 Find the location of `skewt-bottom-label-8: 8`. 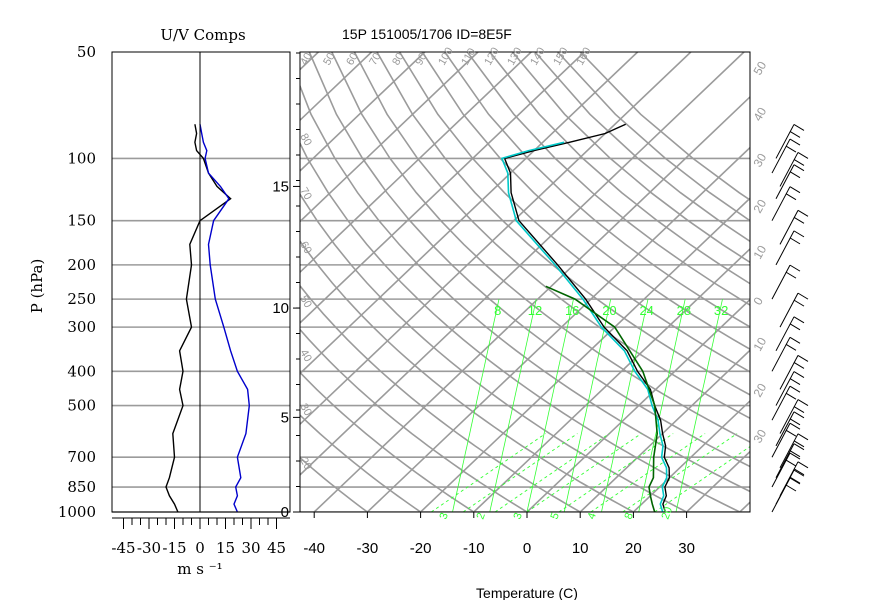

skewt-bottom-label-8: 8 is located at coordinates (629, 516).